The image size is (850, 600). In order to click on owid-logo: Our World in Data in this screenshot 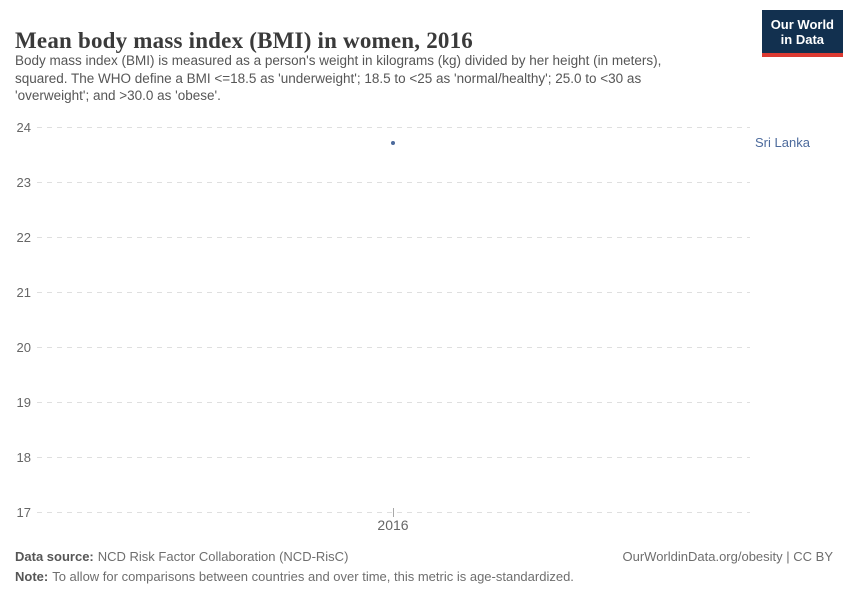, I will do `click(802, 33)`.